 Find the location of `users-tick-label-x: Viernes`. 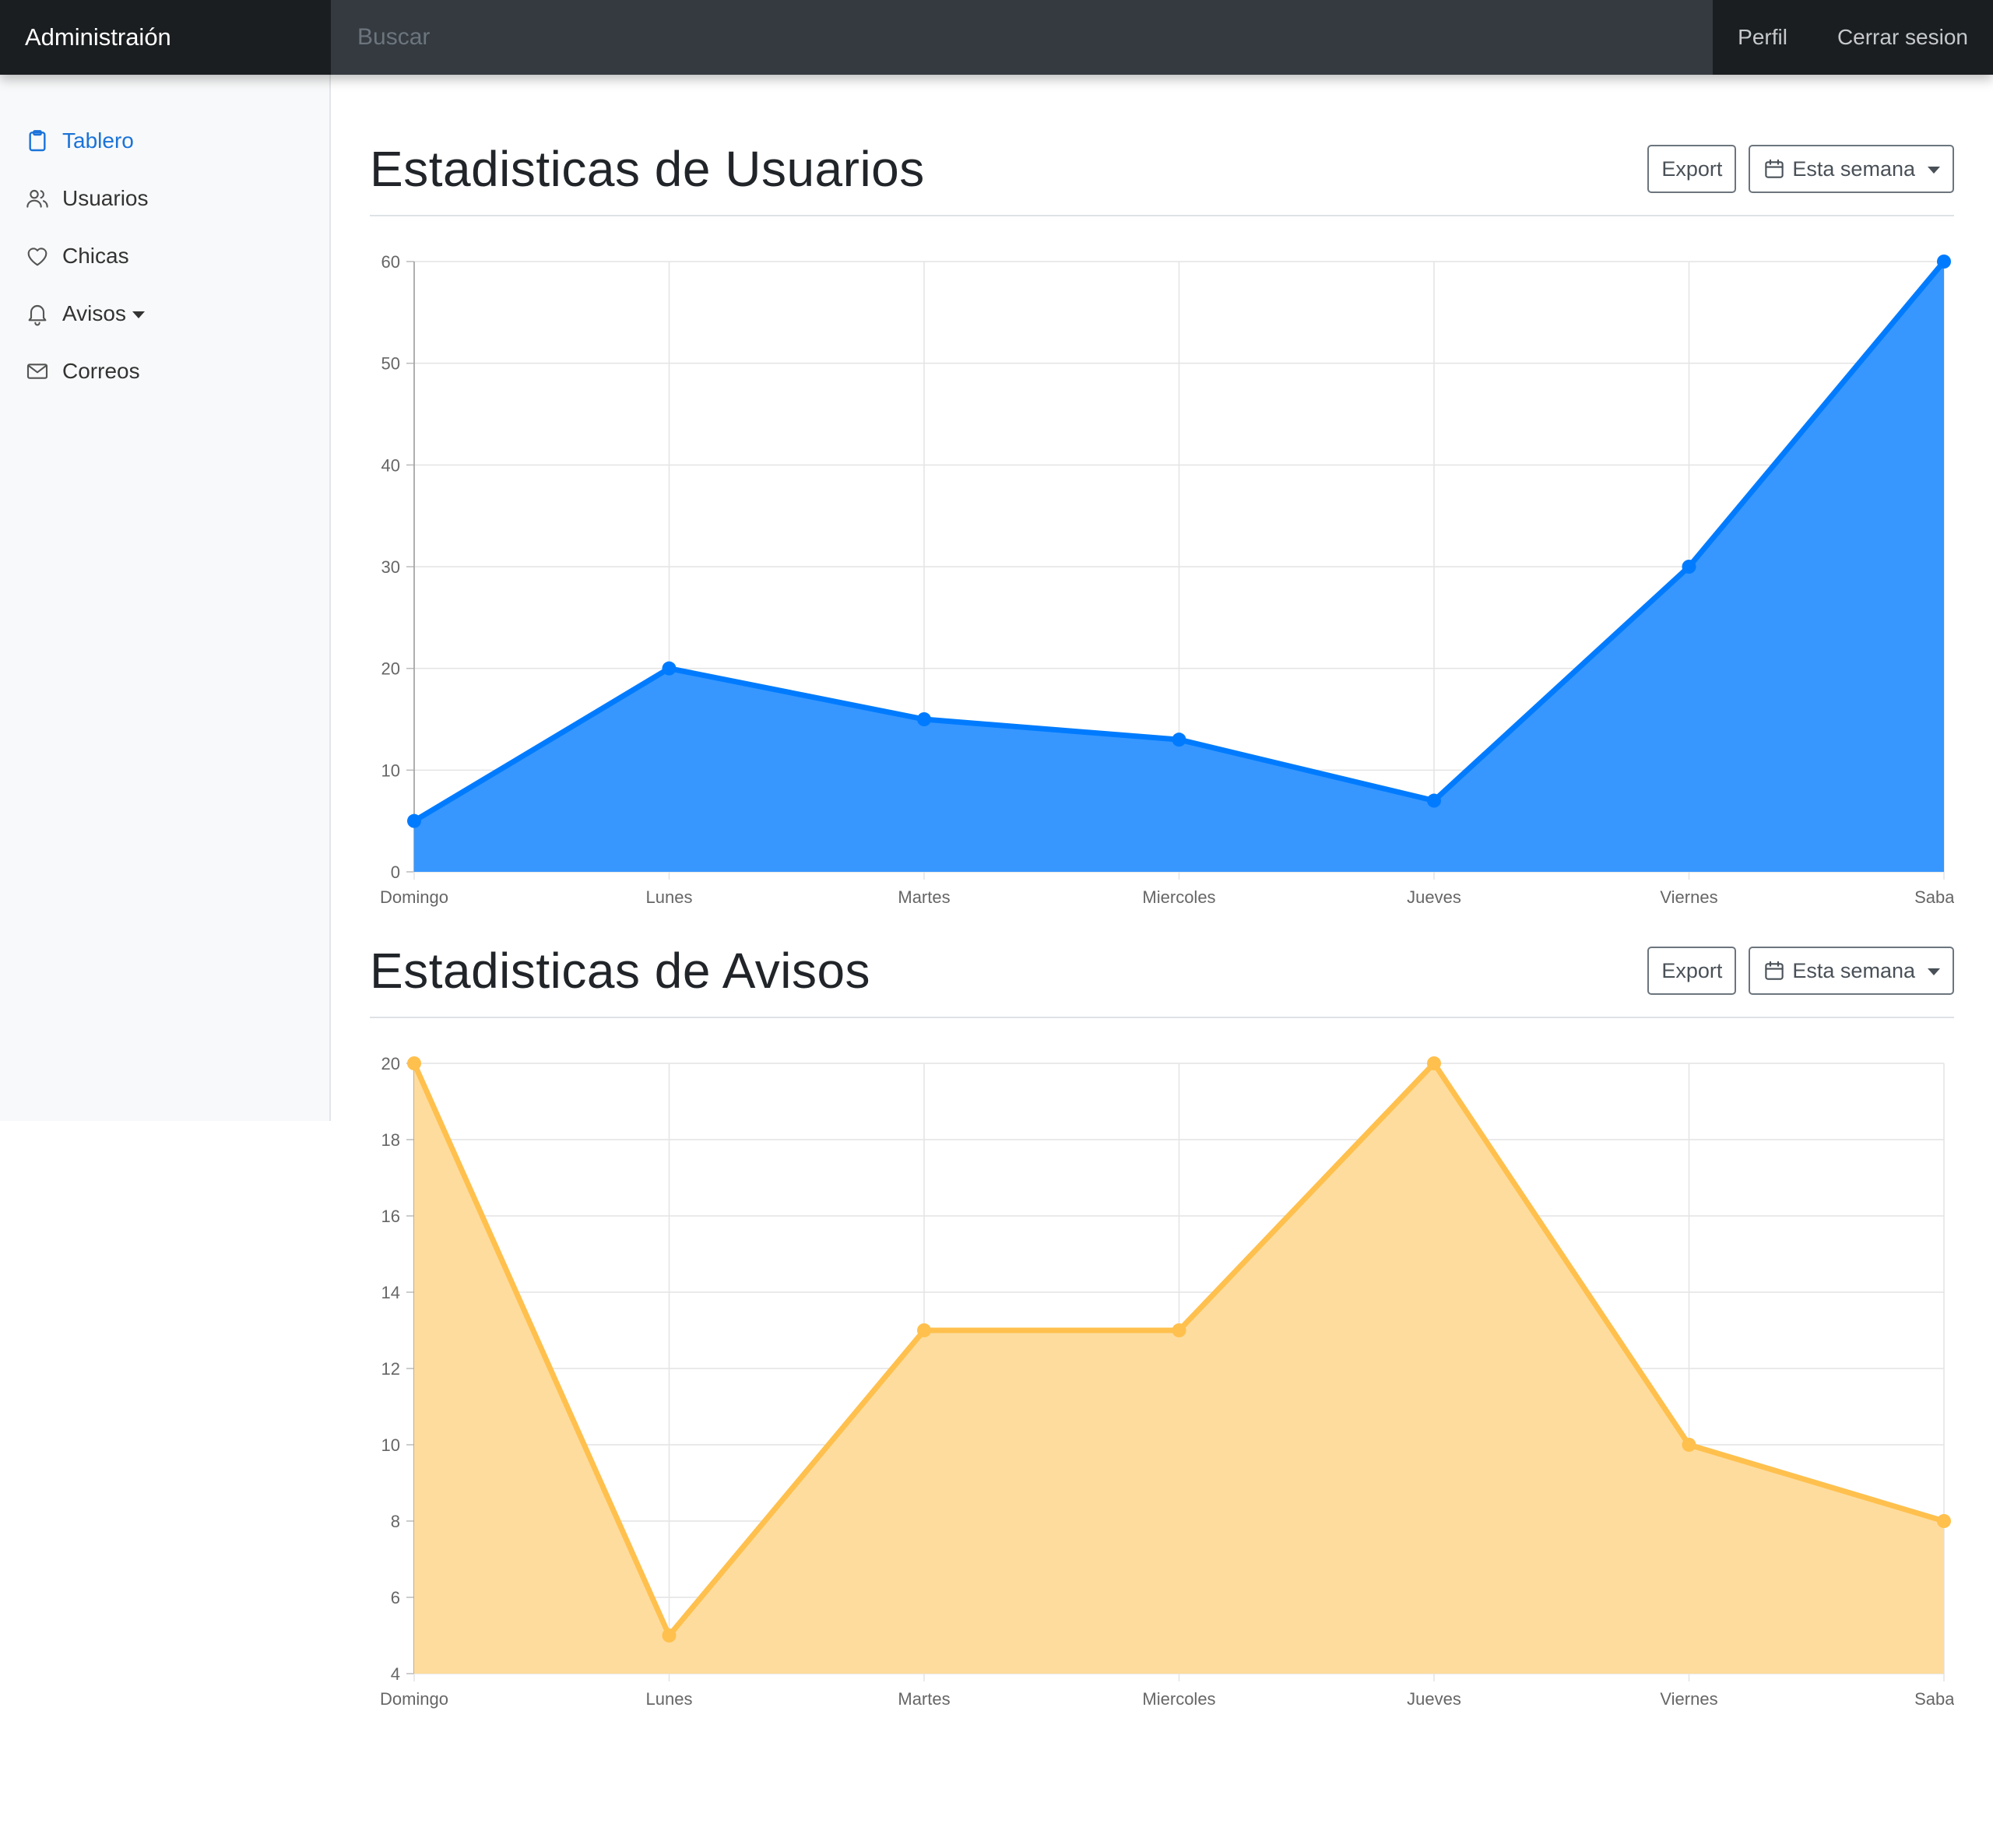

users-tick-label-x: Viernes is located at coordinates (1688, 897).